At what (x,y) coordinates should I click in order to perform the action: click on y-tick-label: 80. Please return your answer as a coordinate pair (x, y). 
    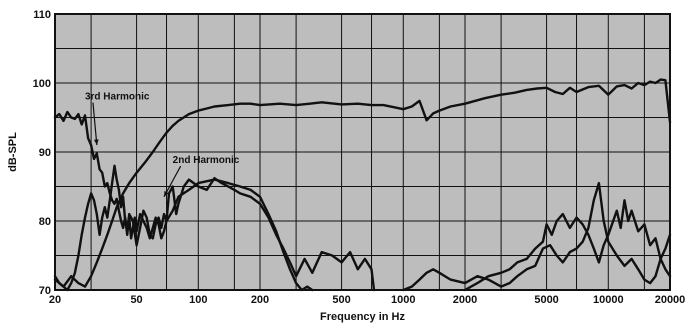
    Looking at the image, I should click on (45, 222).